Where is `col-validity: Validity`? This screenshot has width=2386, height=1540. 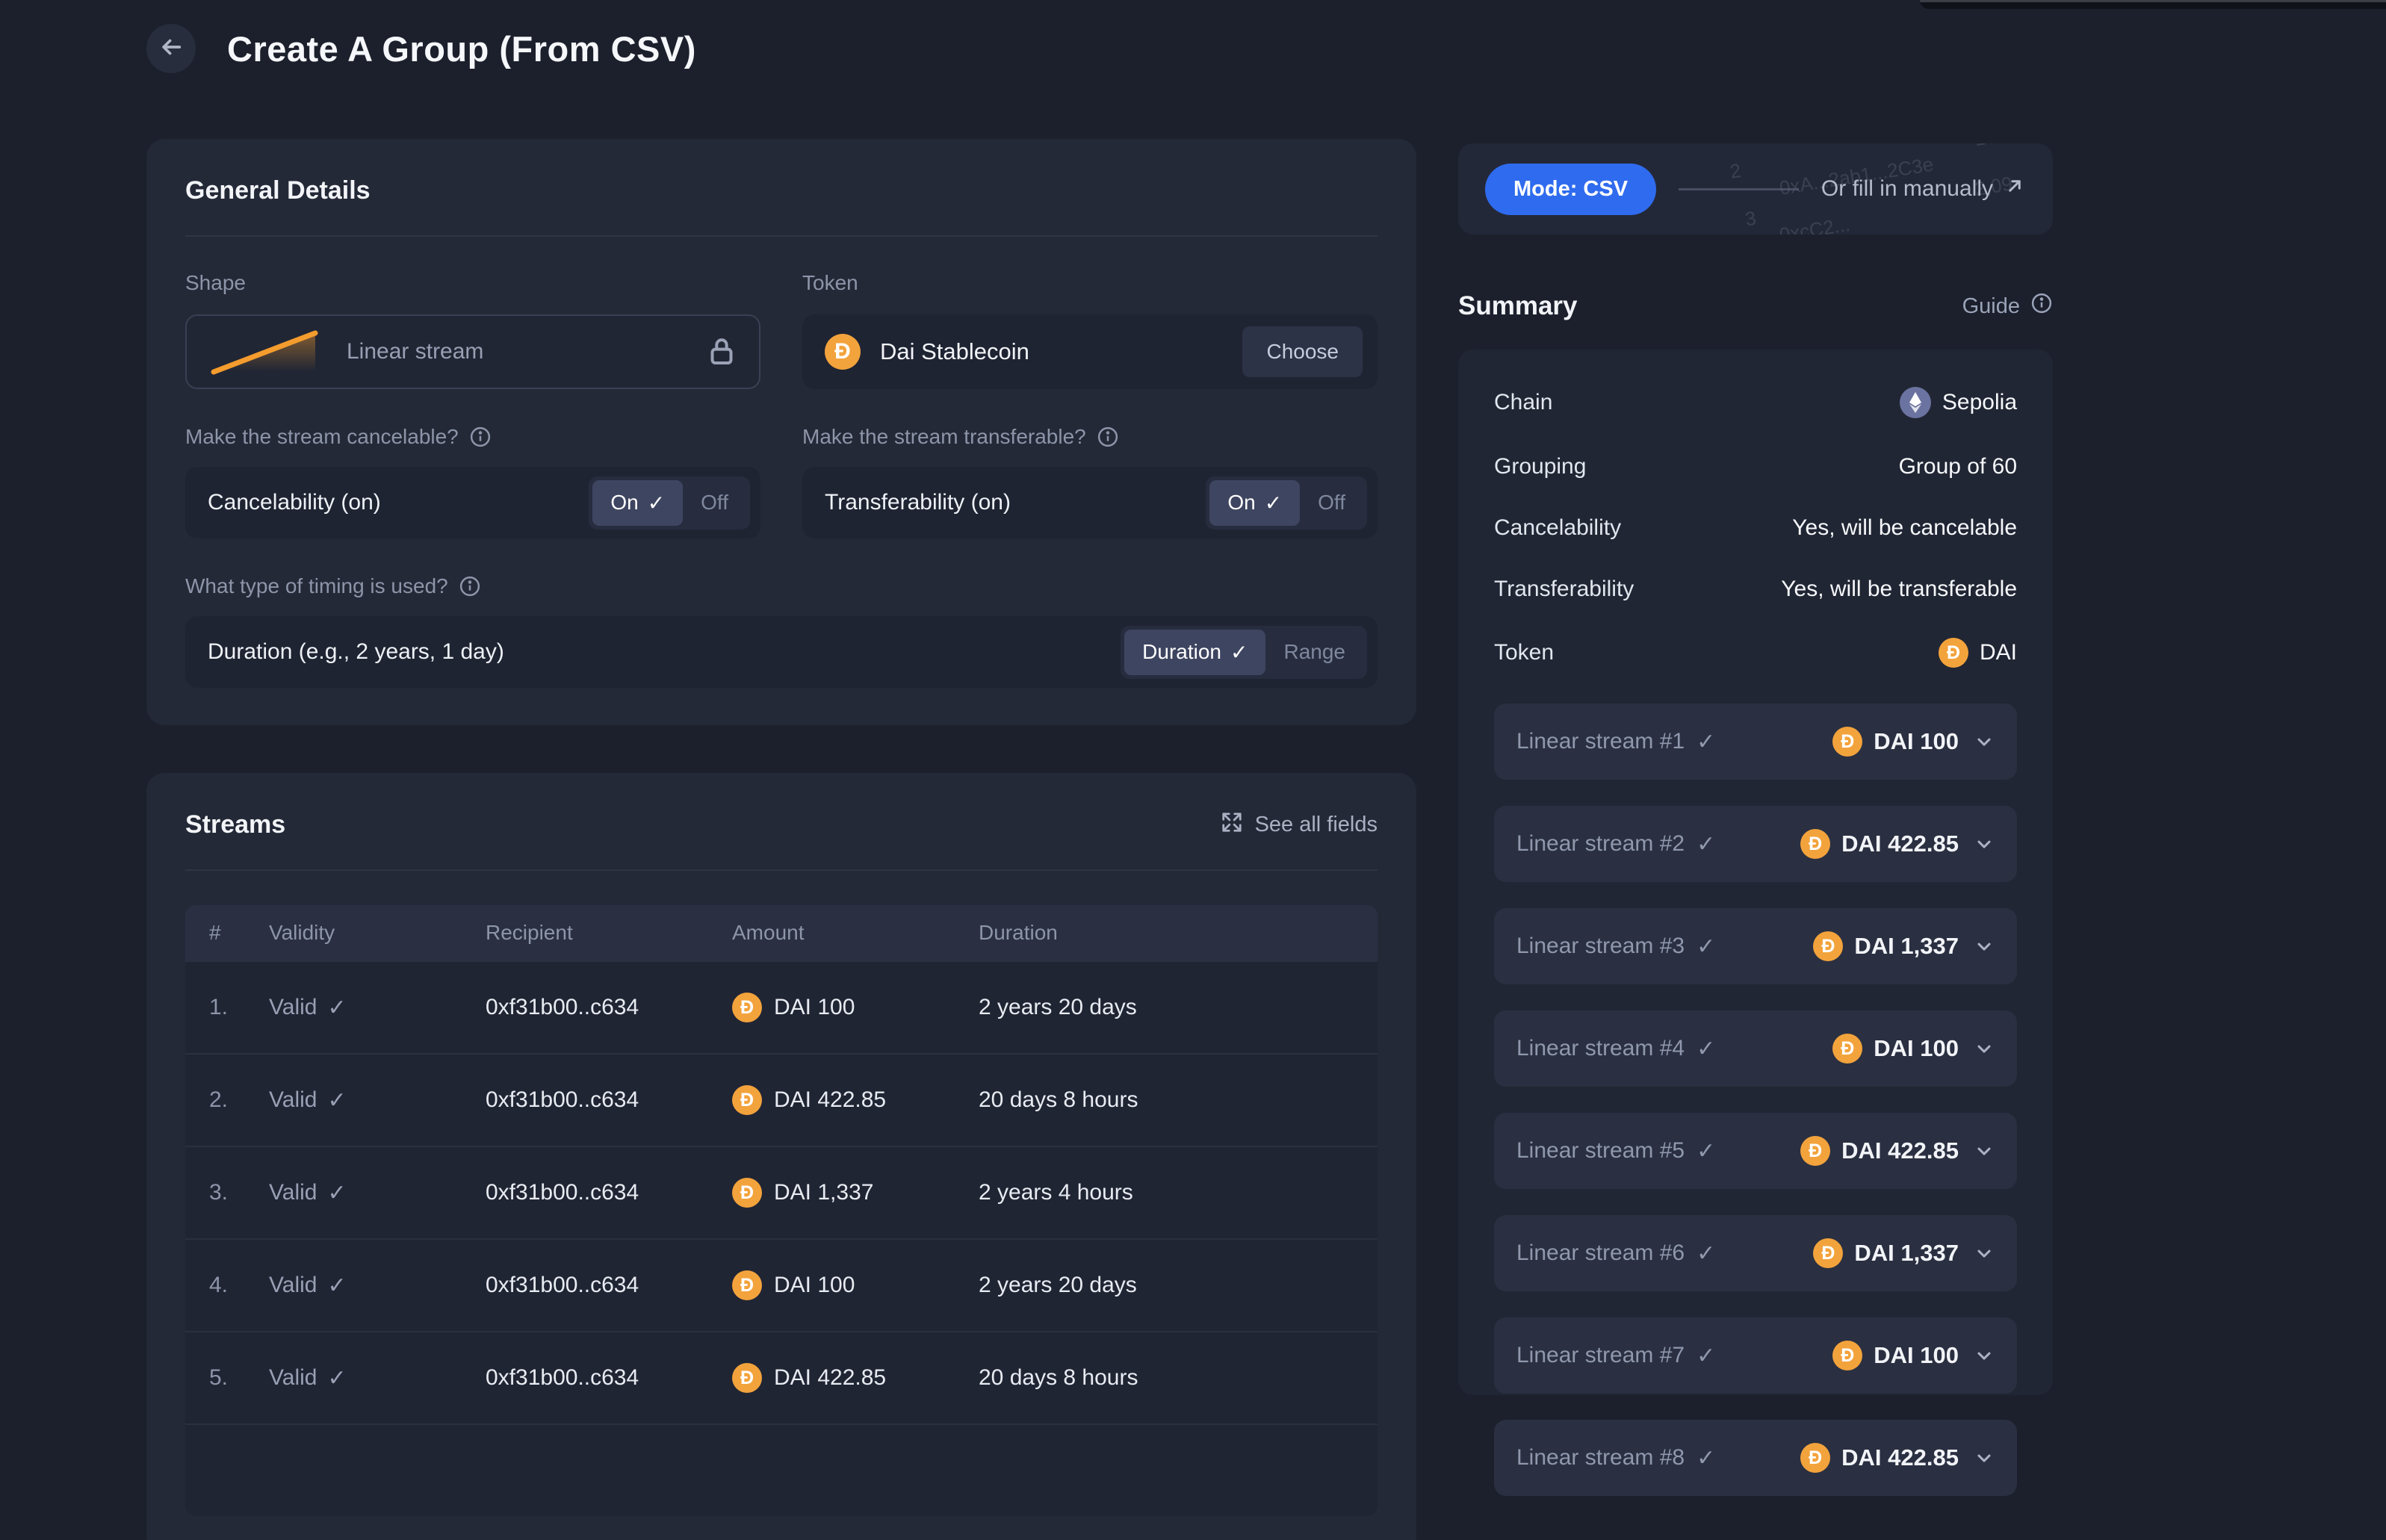 col-validity: Validity is located at coordinates (302, 932).